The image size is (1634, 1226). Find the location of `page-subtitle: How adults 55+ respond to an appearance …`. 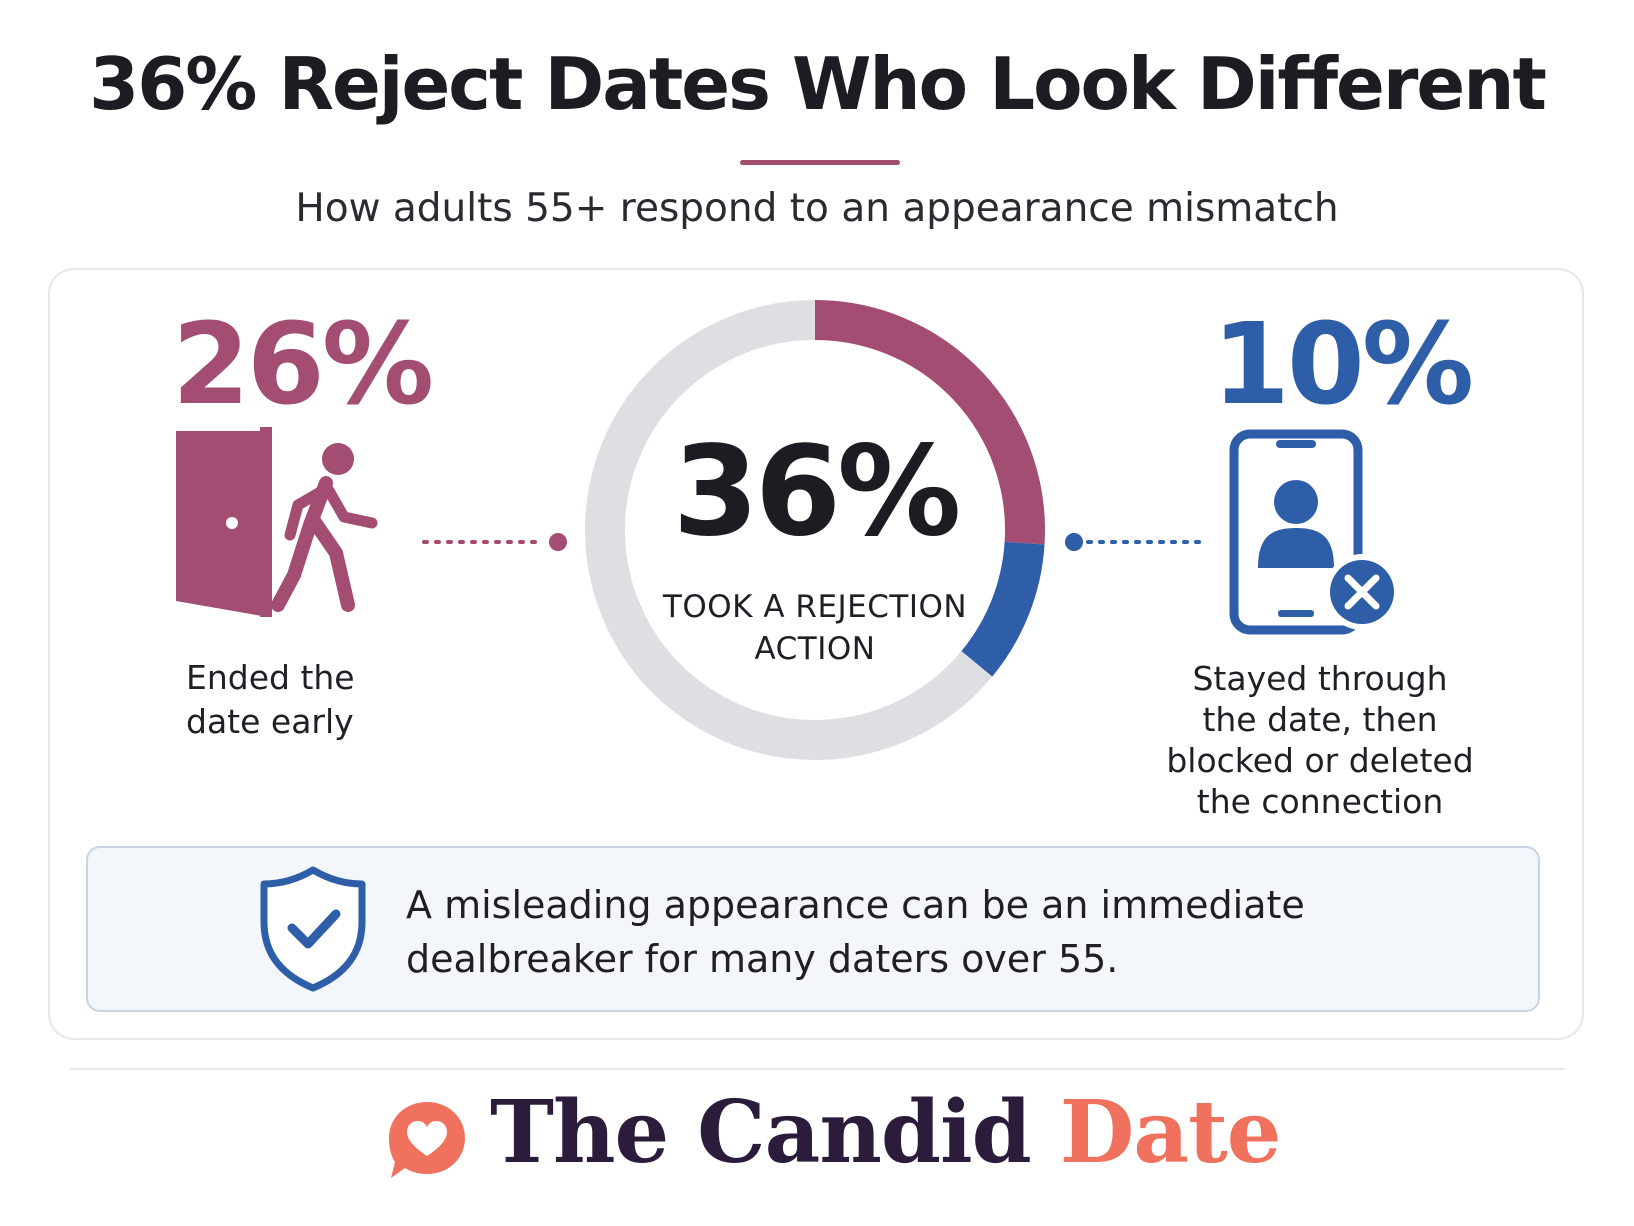

page-subtitle: How adults 55+ respond to an appearance … is located at coordinates (817, 208).